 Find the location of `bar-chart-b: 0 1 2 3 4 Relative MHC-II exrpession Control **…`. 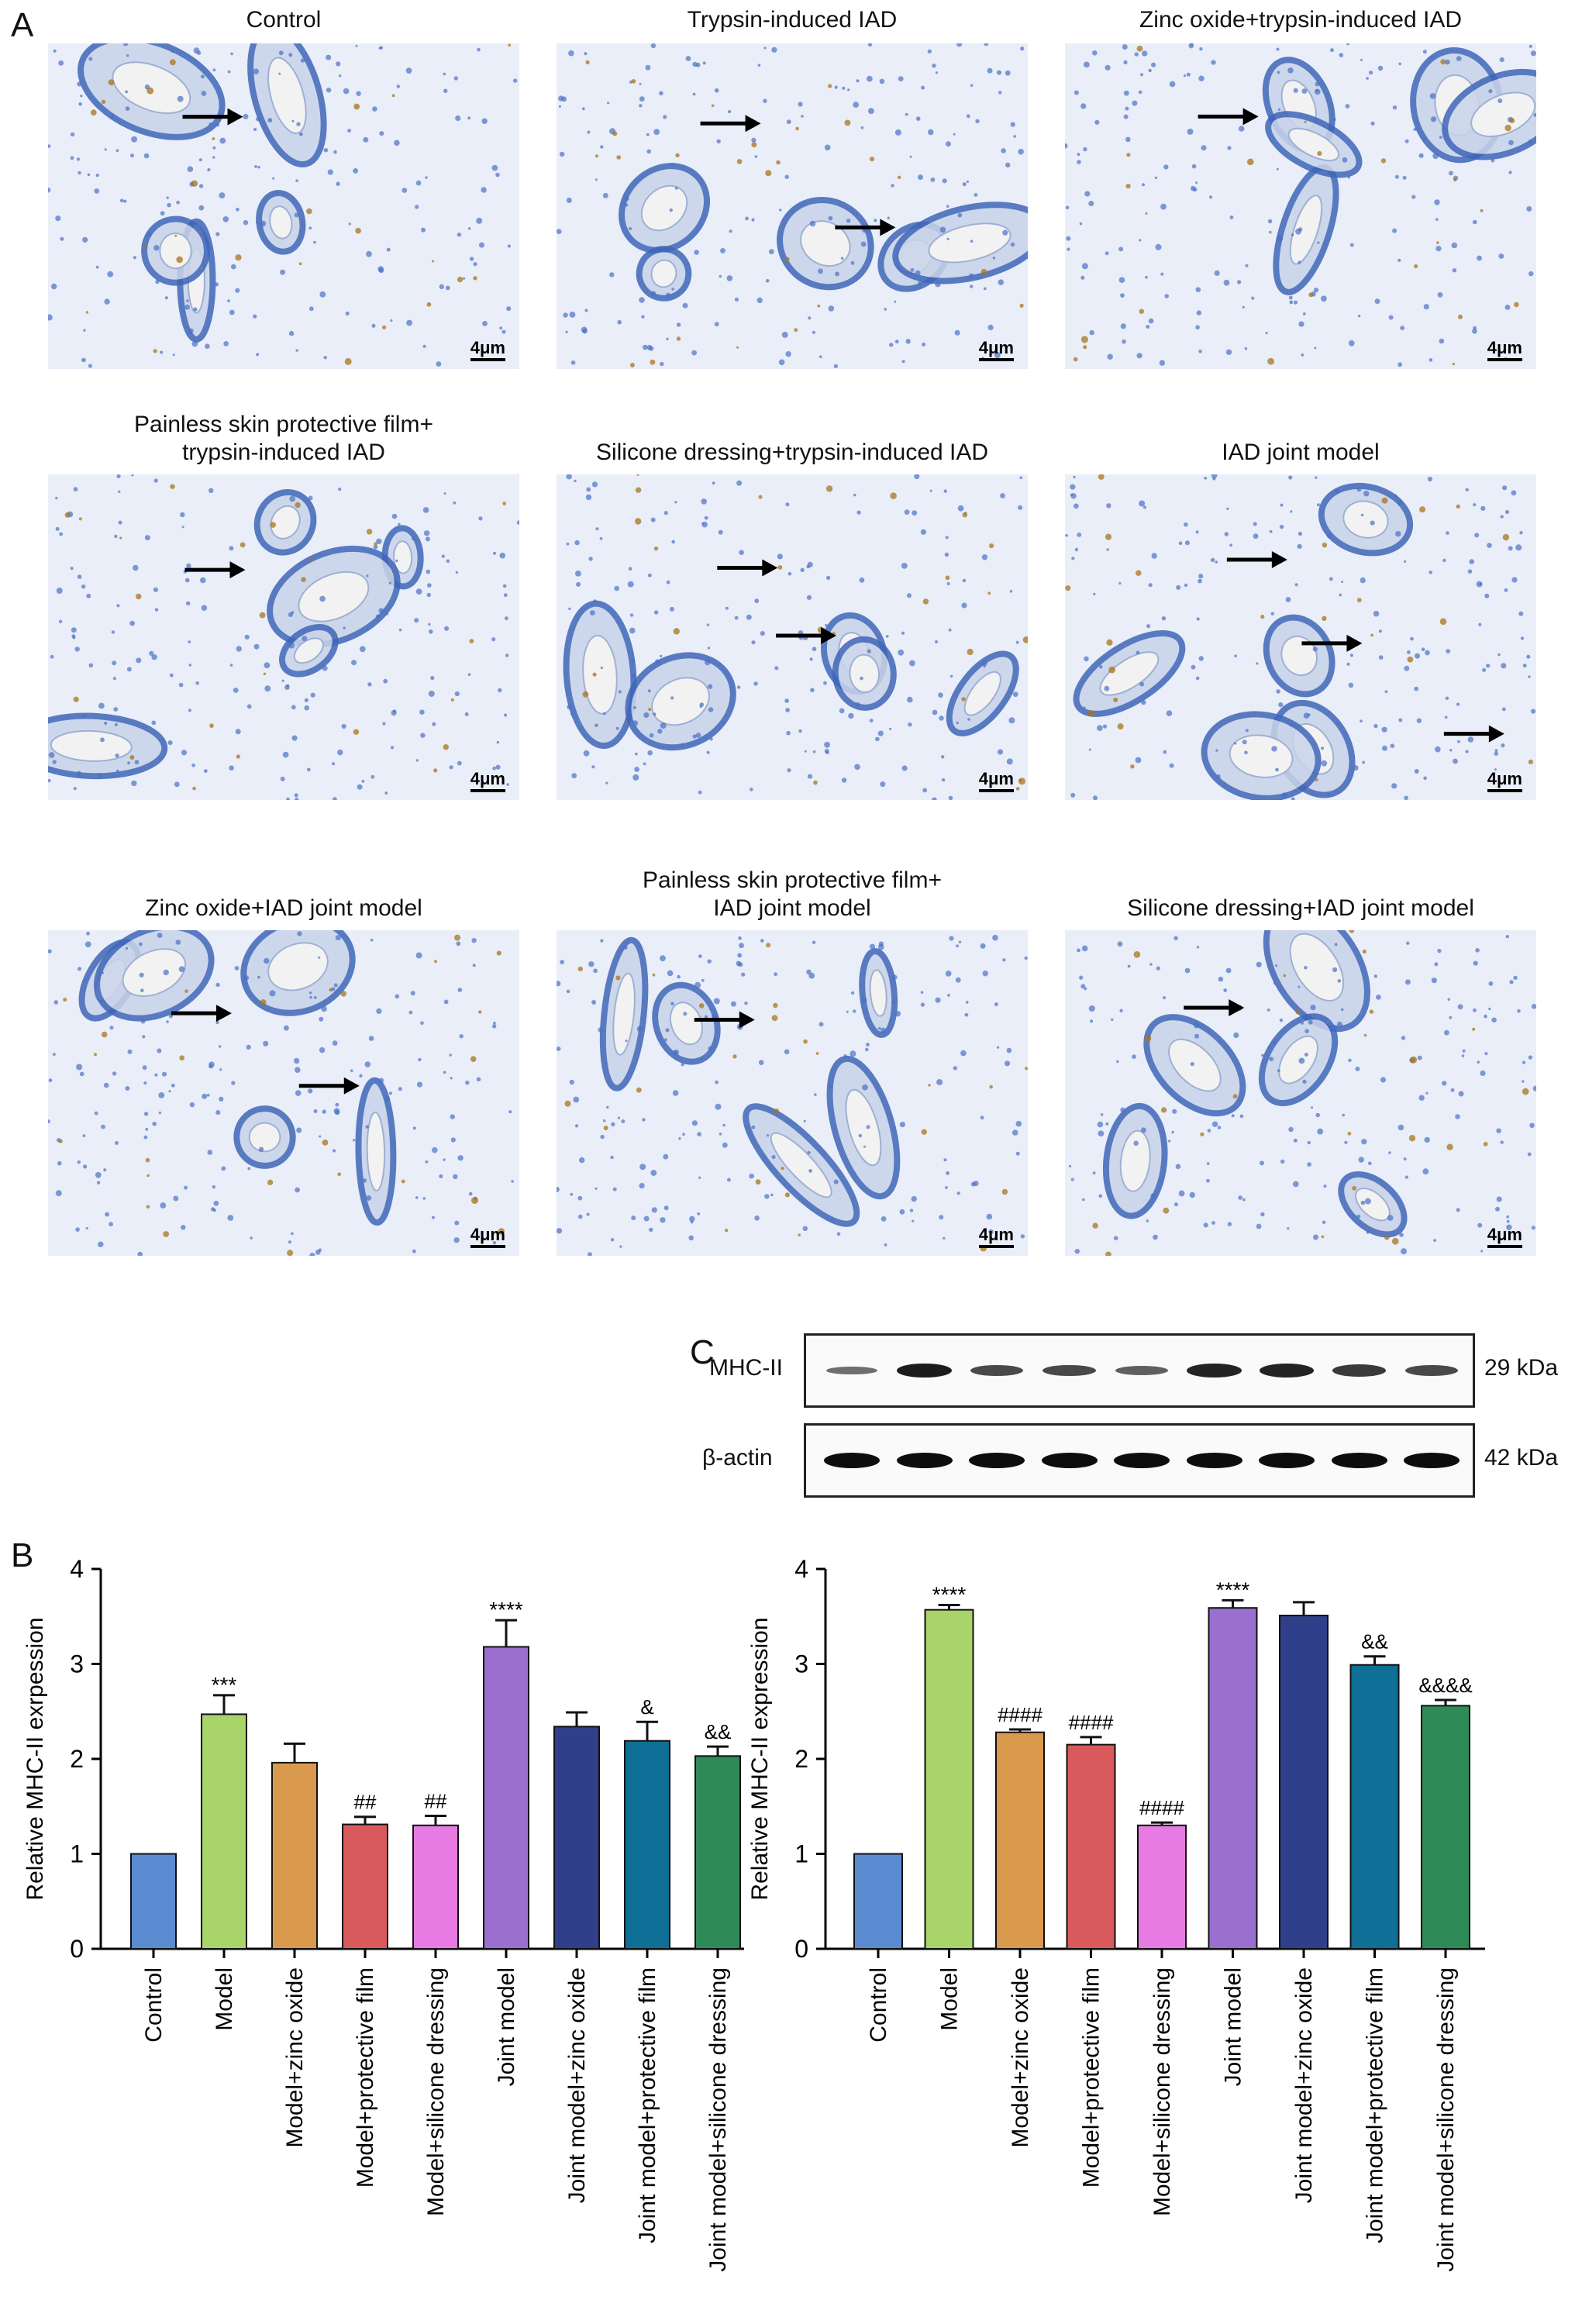

bar-chart-b: 0 1 2 3 4 Relative MHC-II exrpession Control **… is located at coordinates (383, 1913).